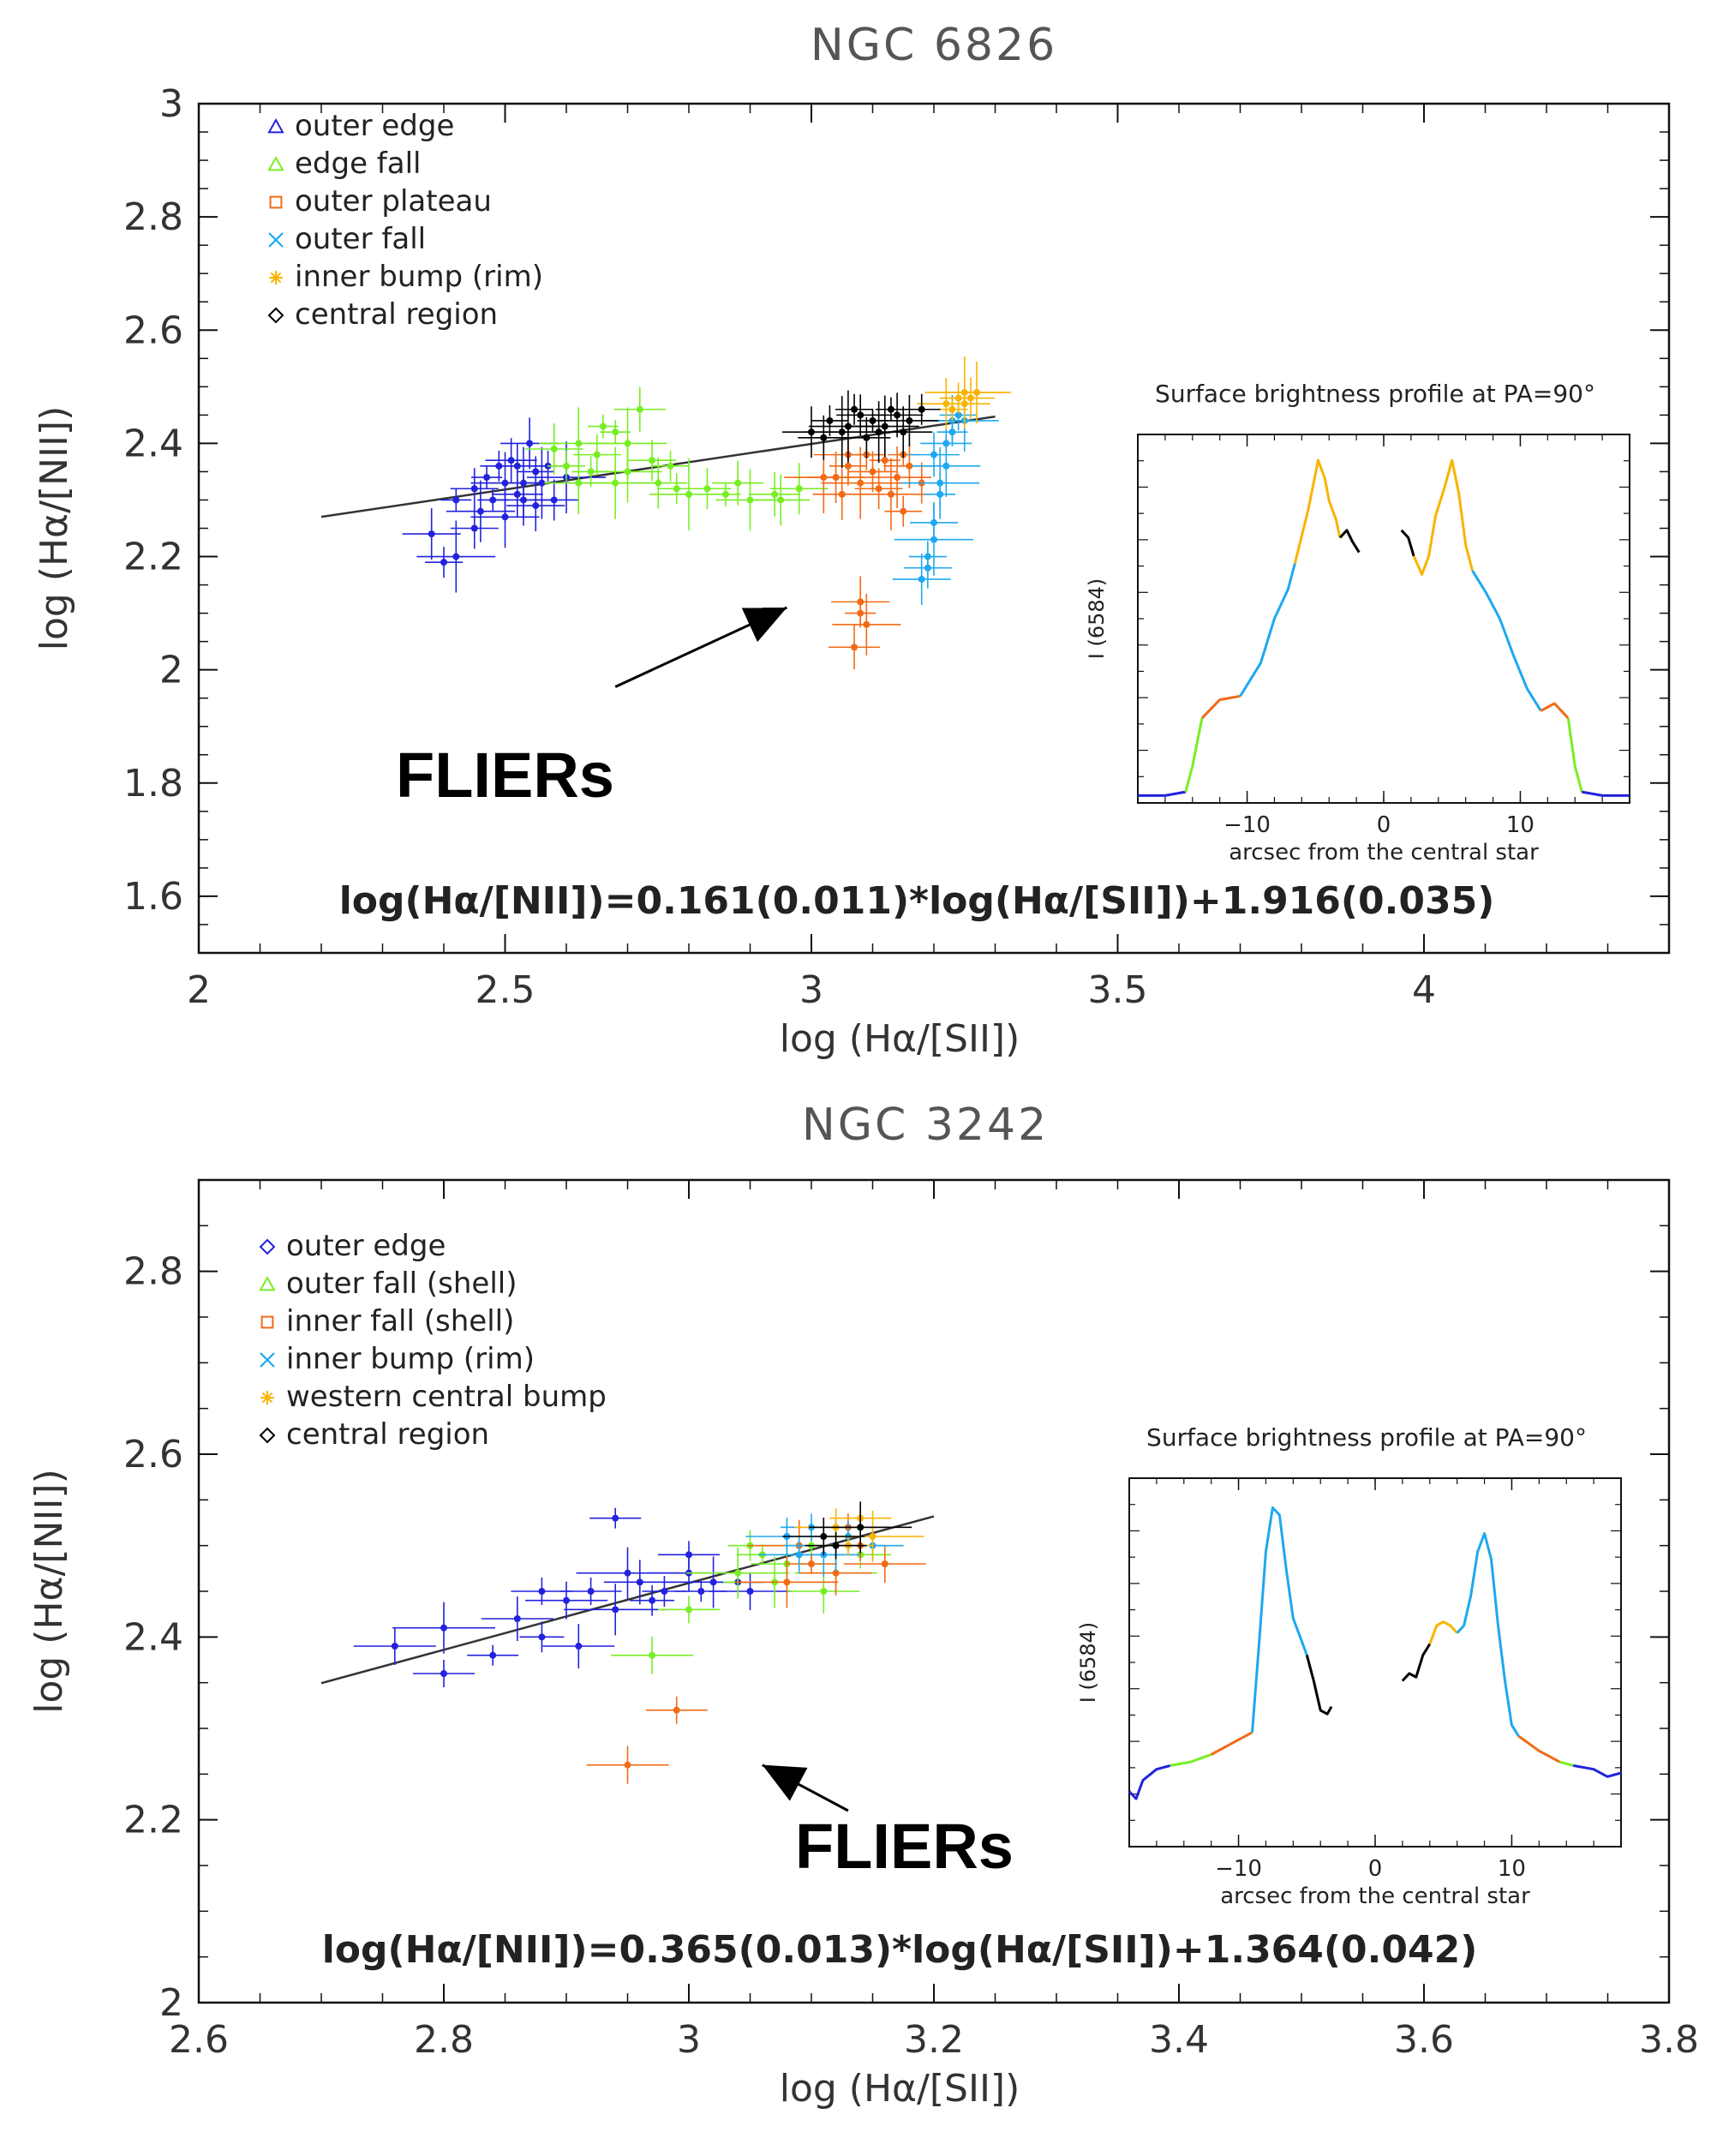 The height and width of the screenshot is (2156, 1711). What do you see at coordinates (410, 1359) in the screenshot?
I see `legend-label: inner bump (rim)` at bounding box center [410, 1359].